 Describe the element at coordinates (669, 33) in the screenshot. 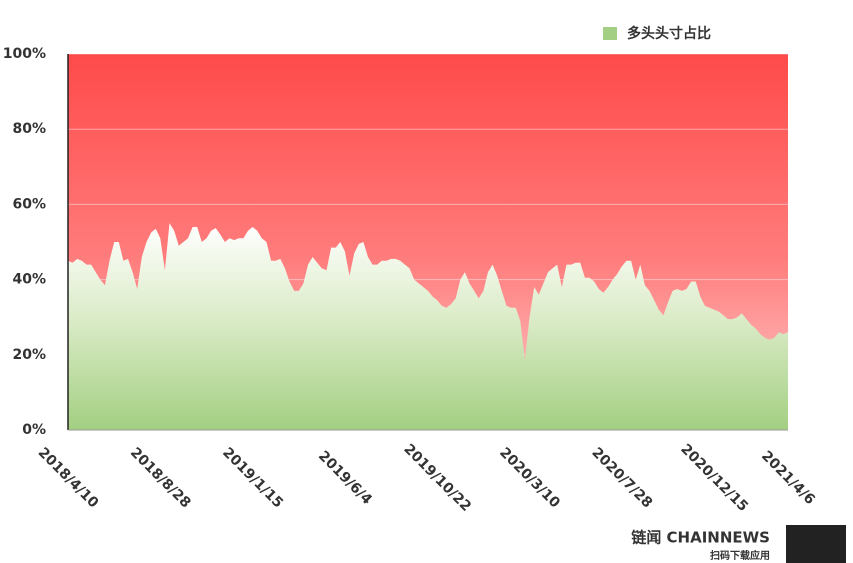

I see `legend-label: 多头头寸占比` at that location.